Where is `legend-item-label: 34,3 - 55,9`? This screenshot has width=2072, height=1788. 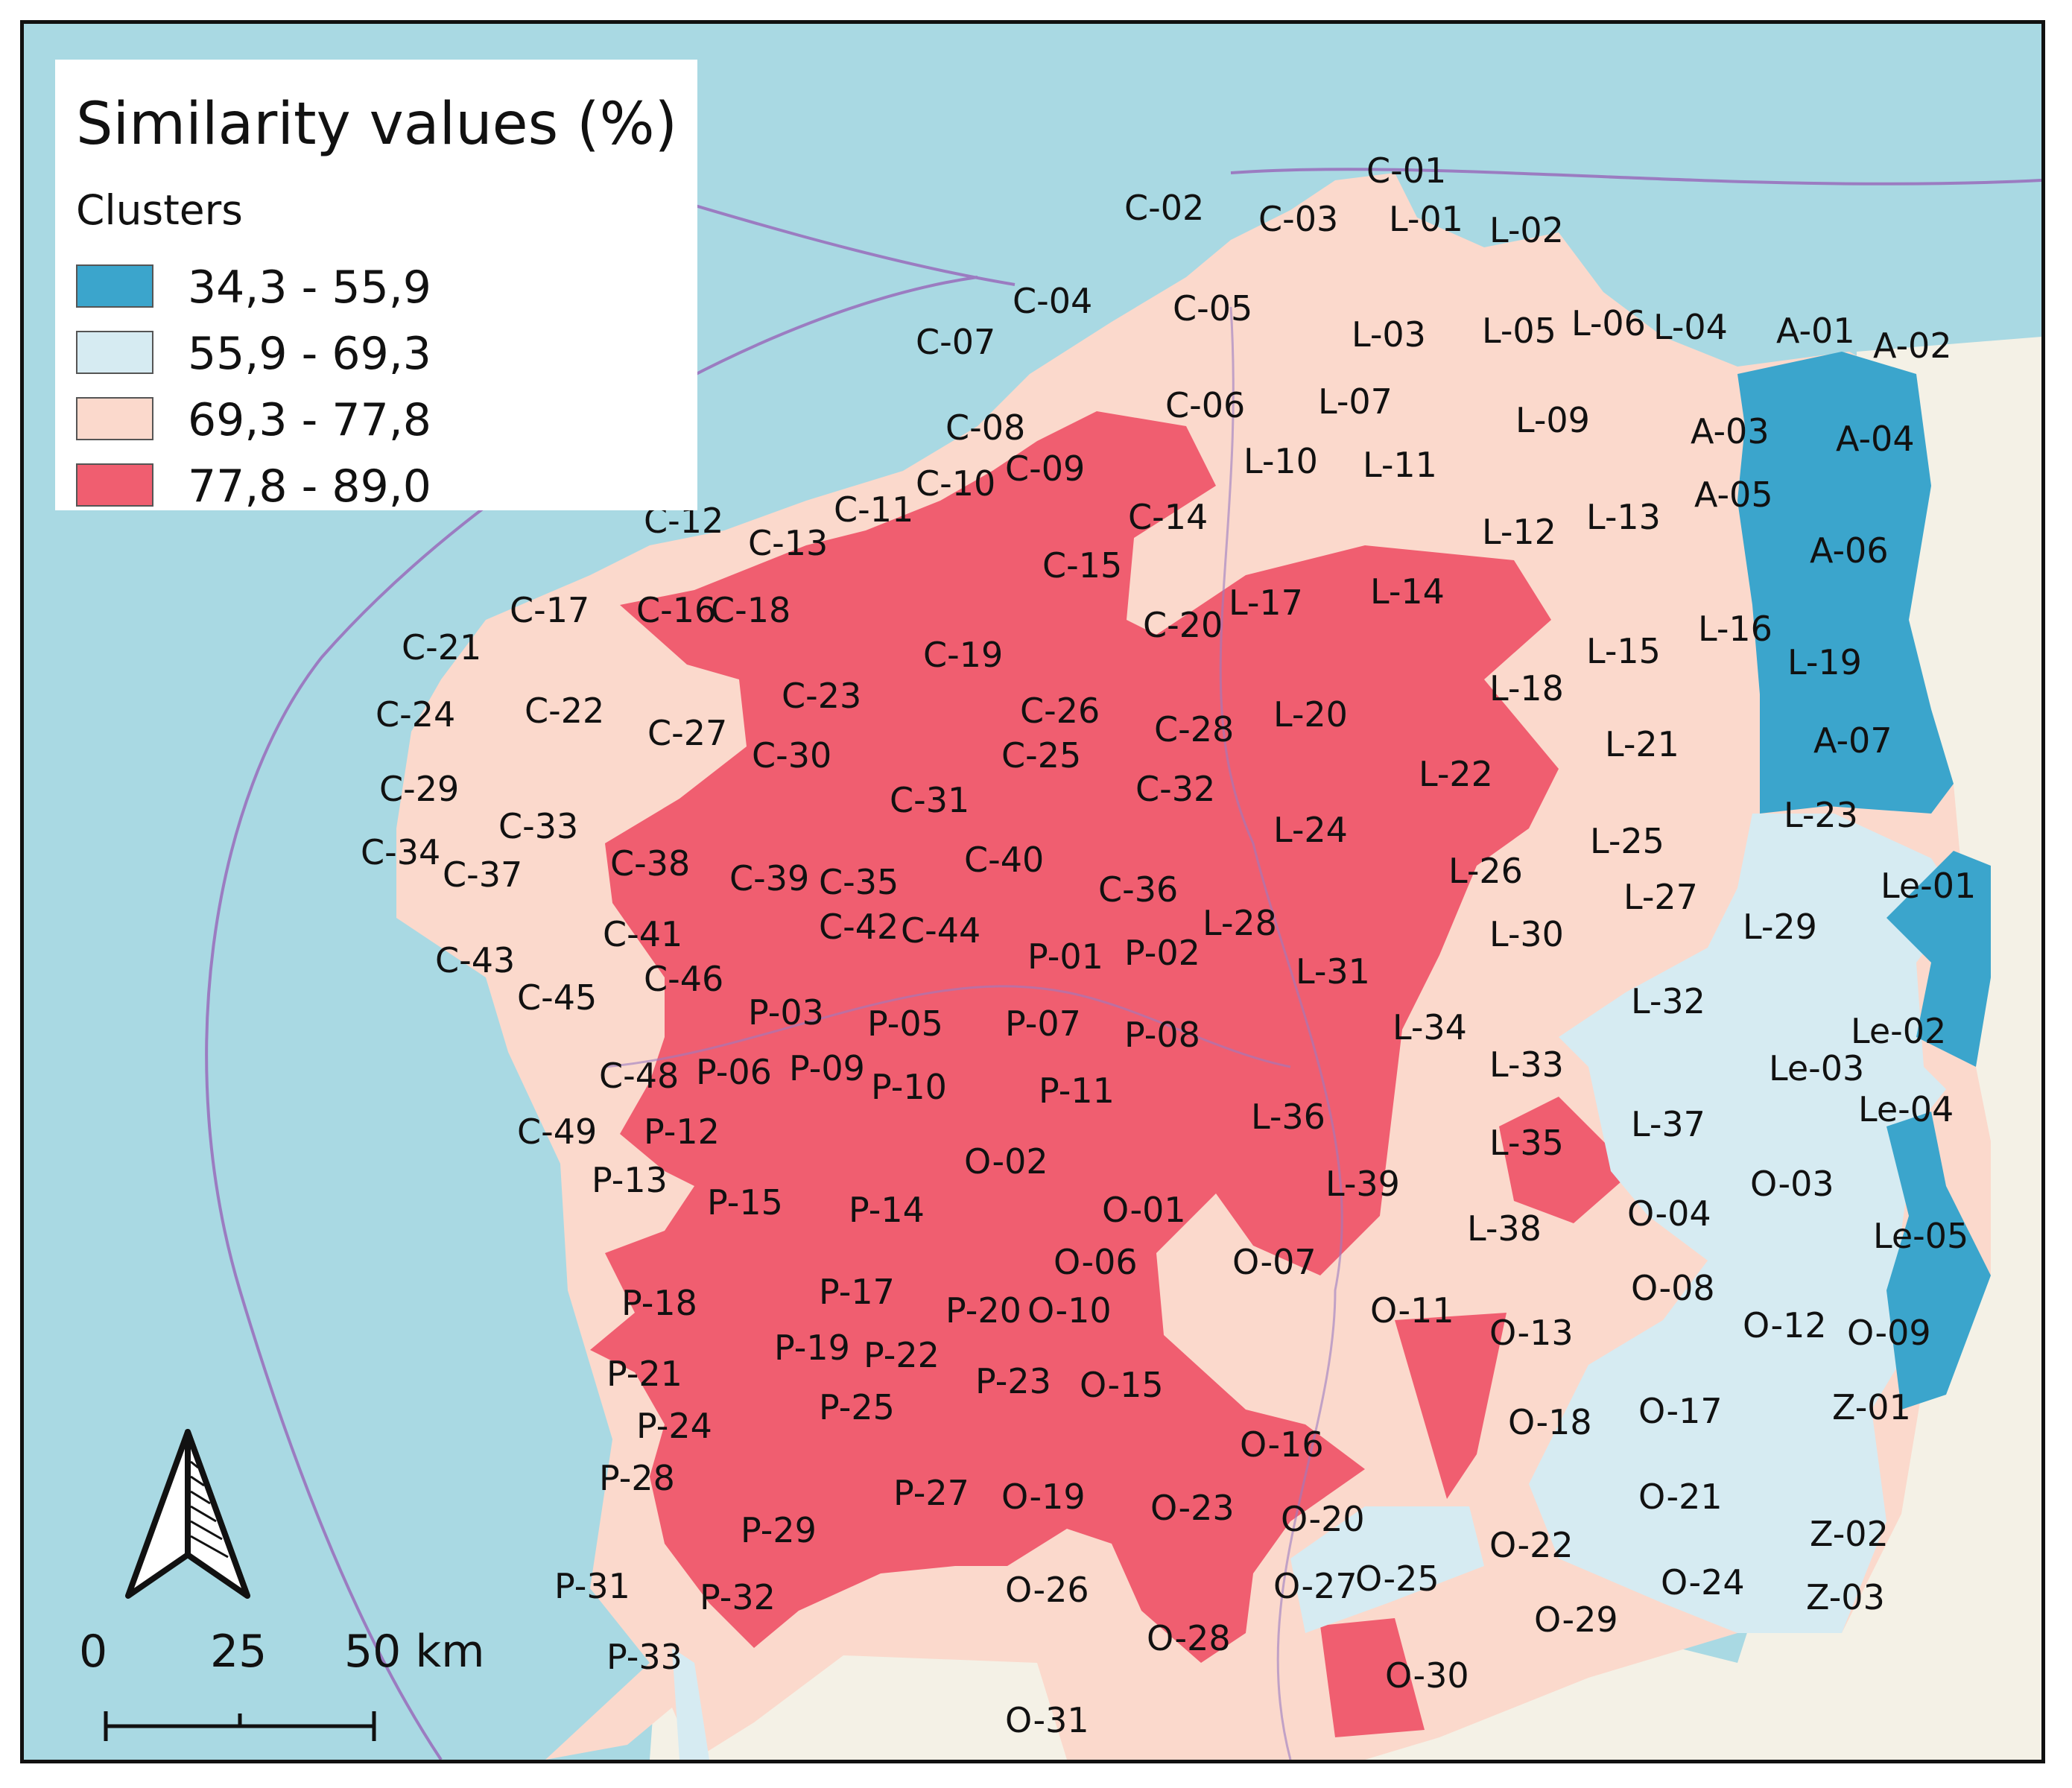 legend-item-label: 34,3 - 55,9 is located at coordinates (309, 287).